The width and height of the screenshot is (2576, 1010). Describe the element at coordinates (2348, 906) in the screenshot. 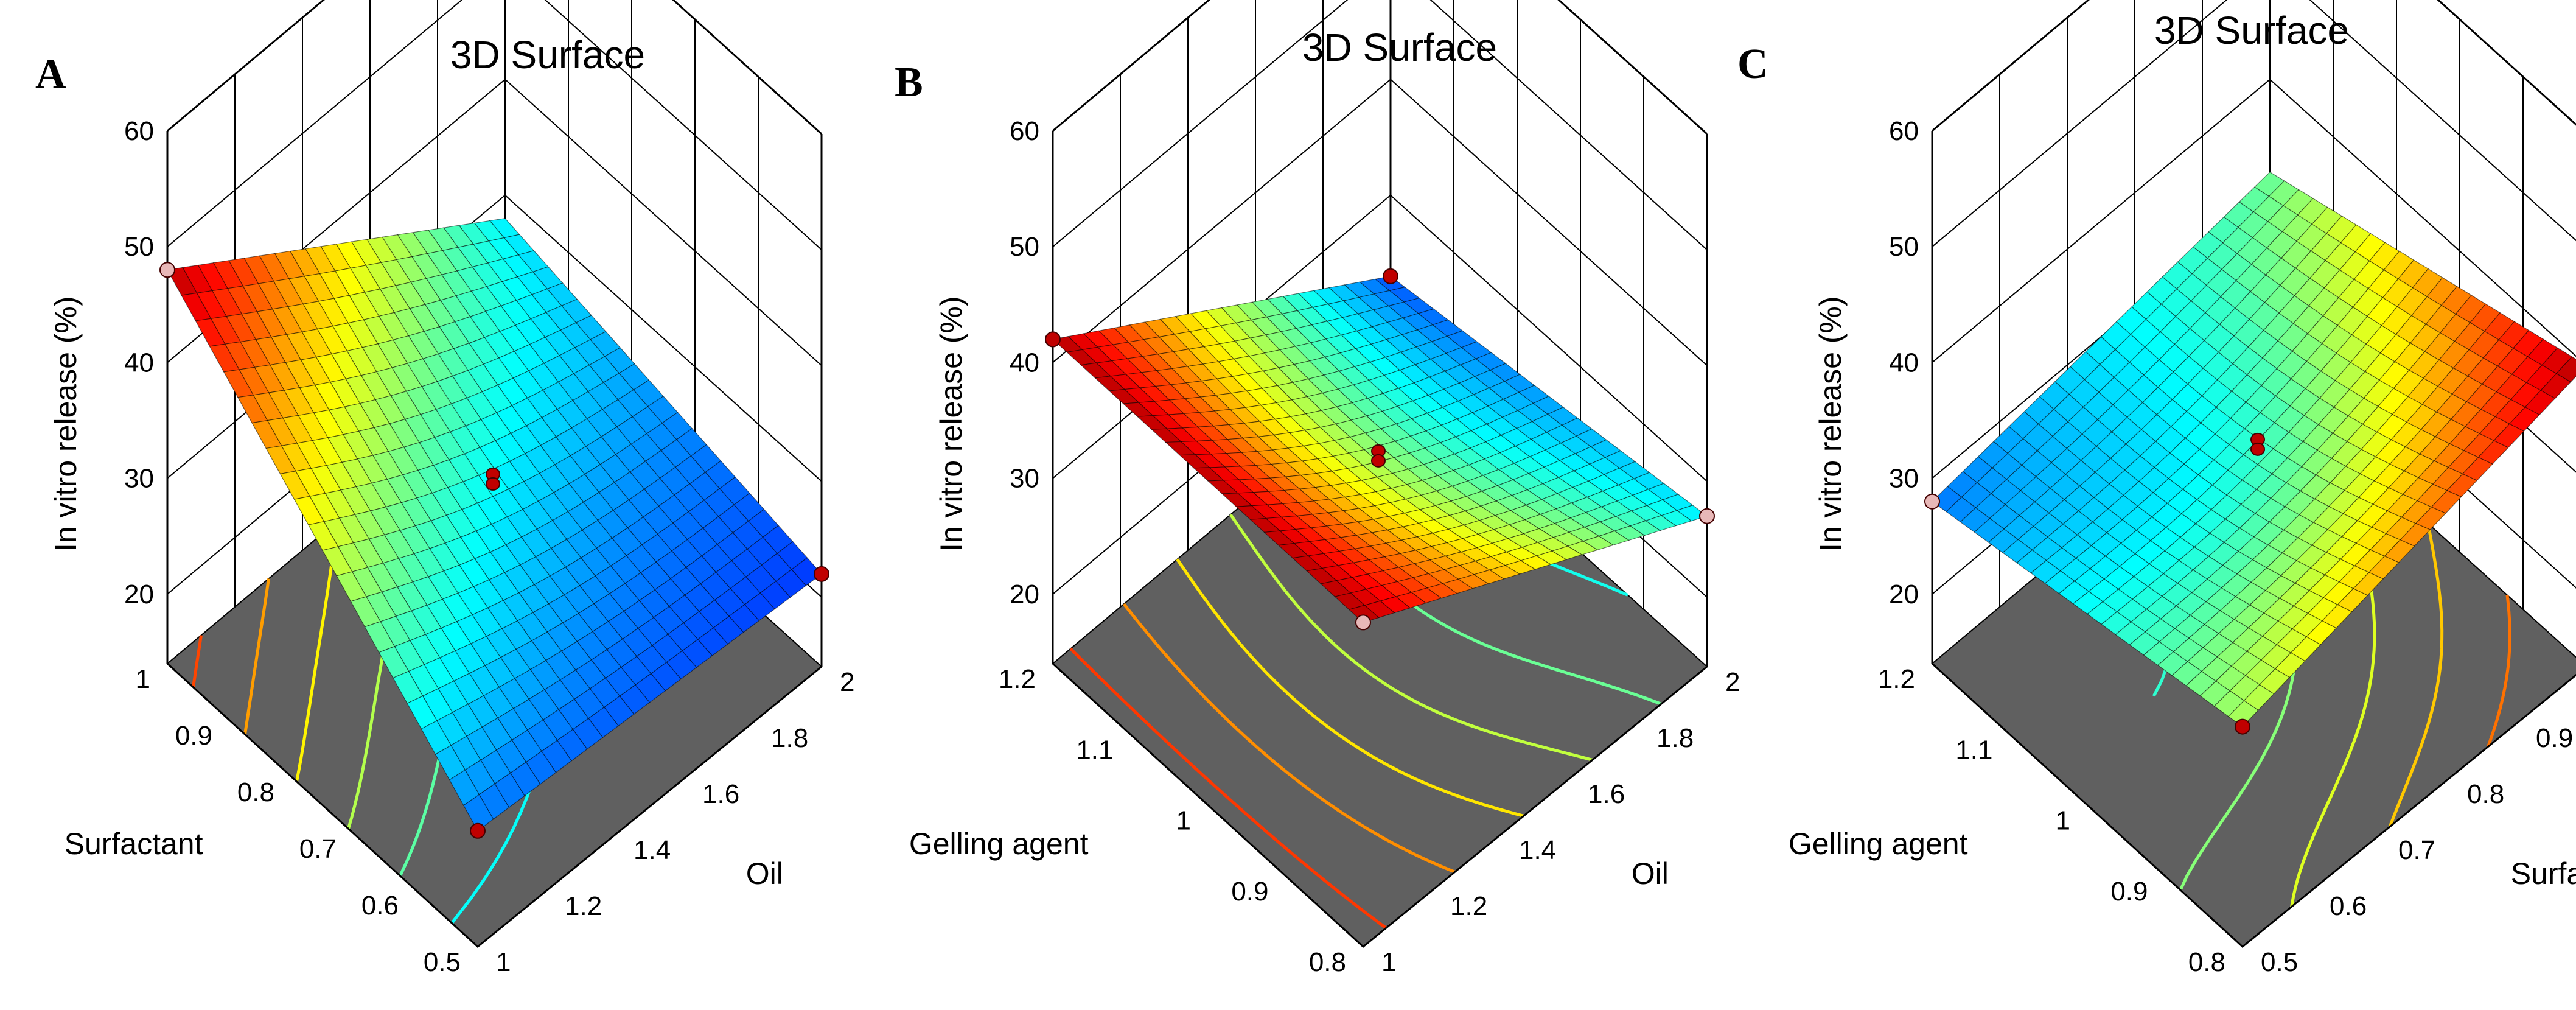

I see `right-axis-tick-label: 0.6` at that location.